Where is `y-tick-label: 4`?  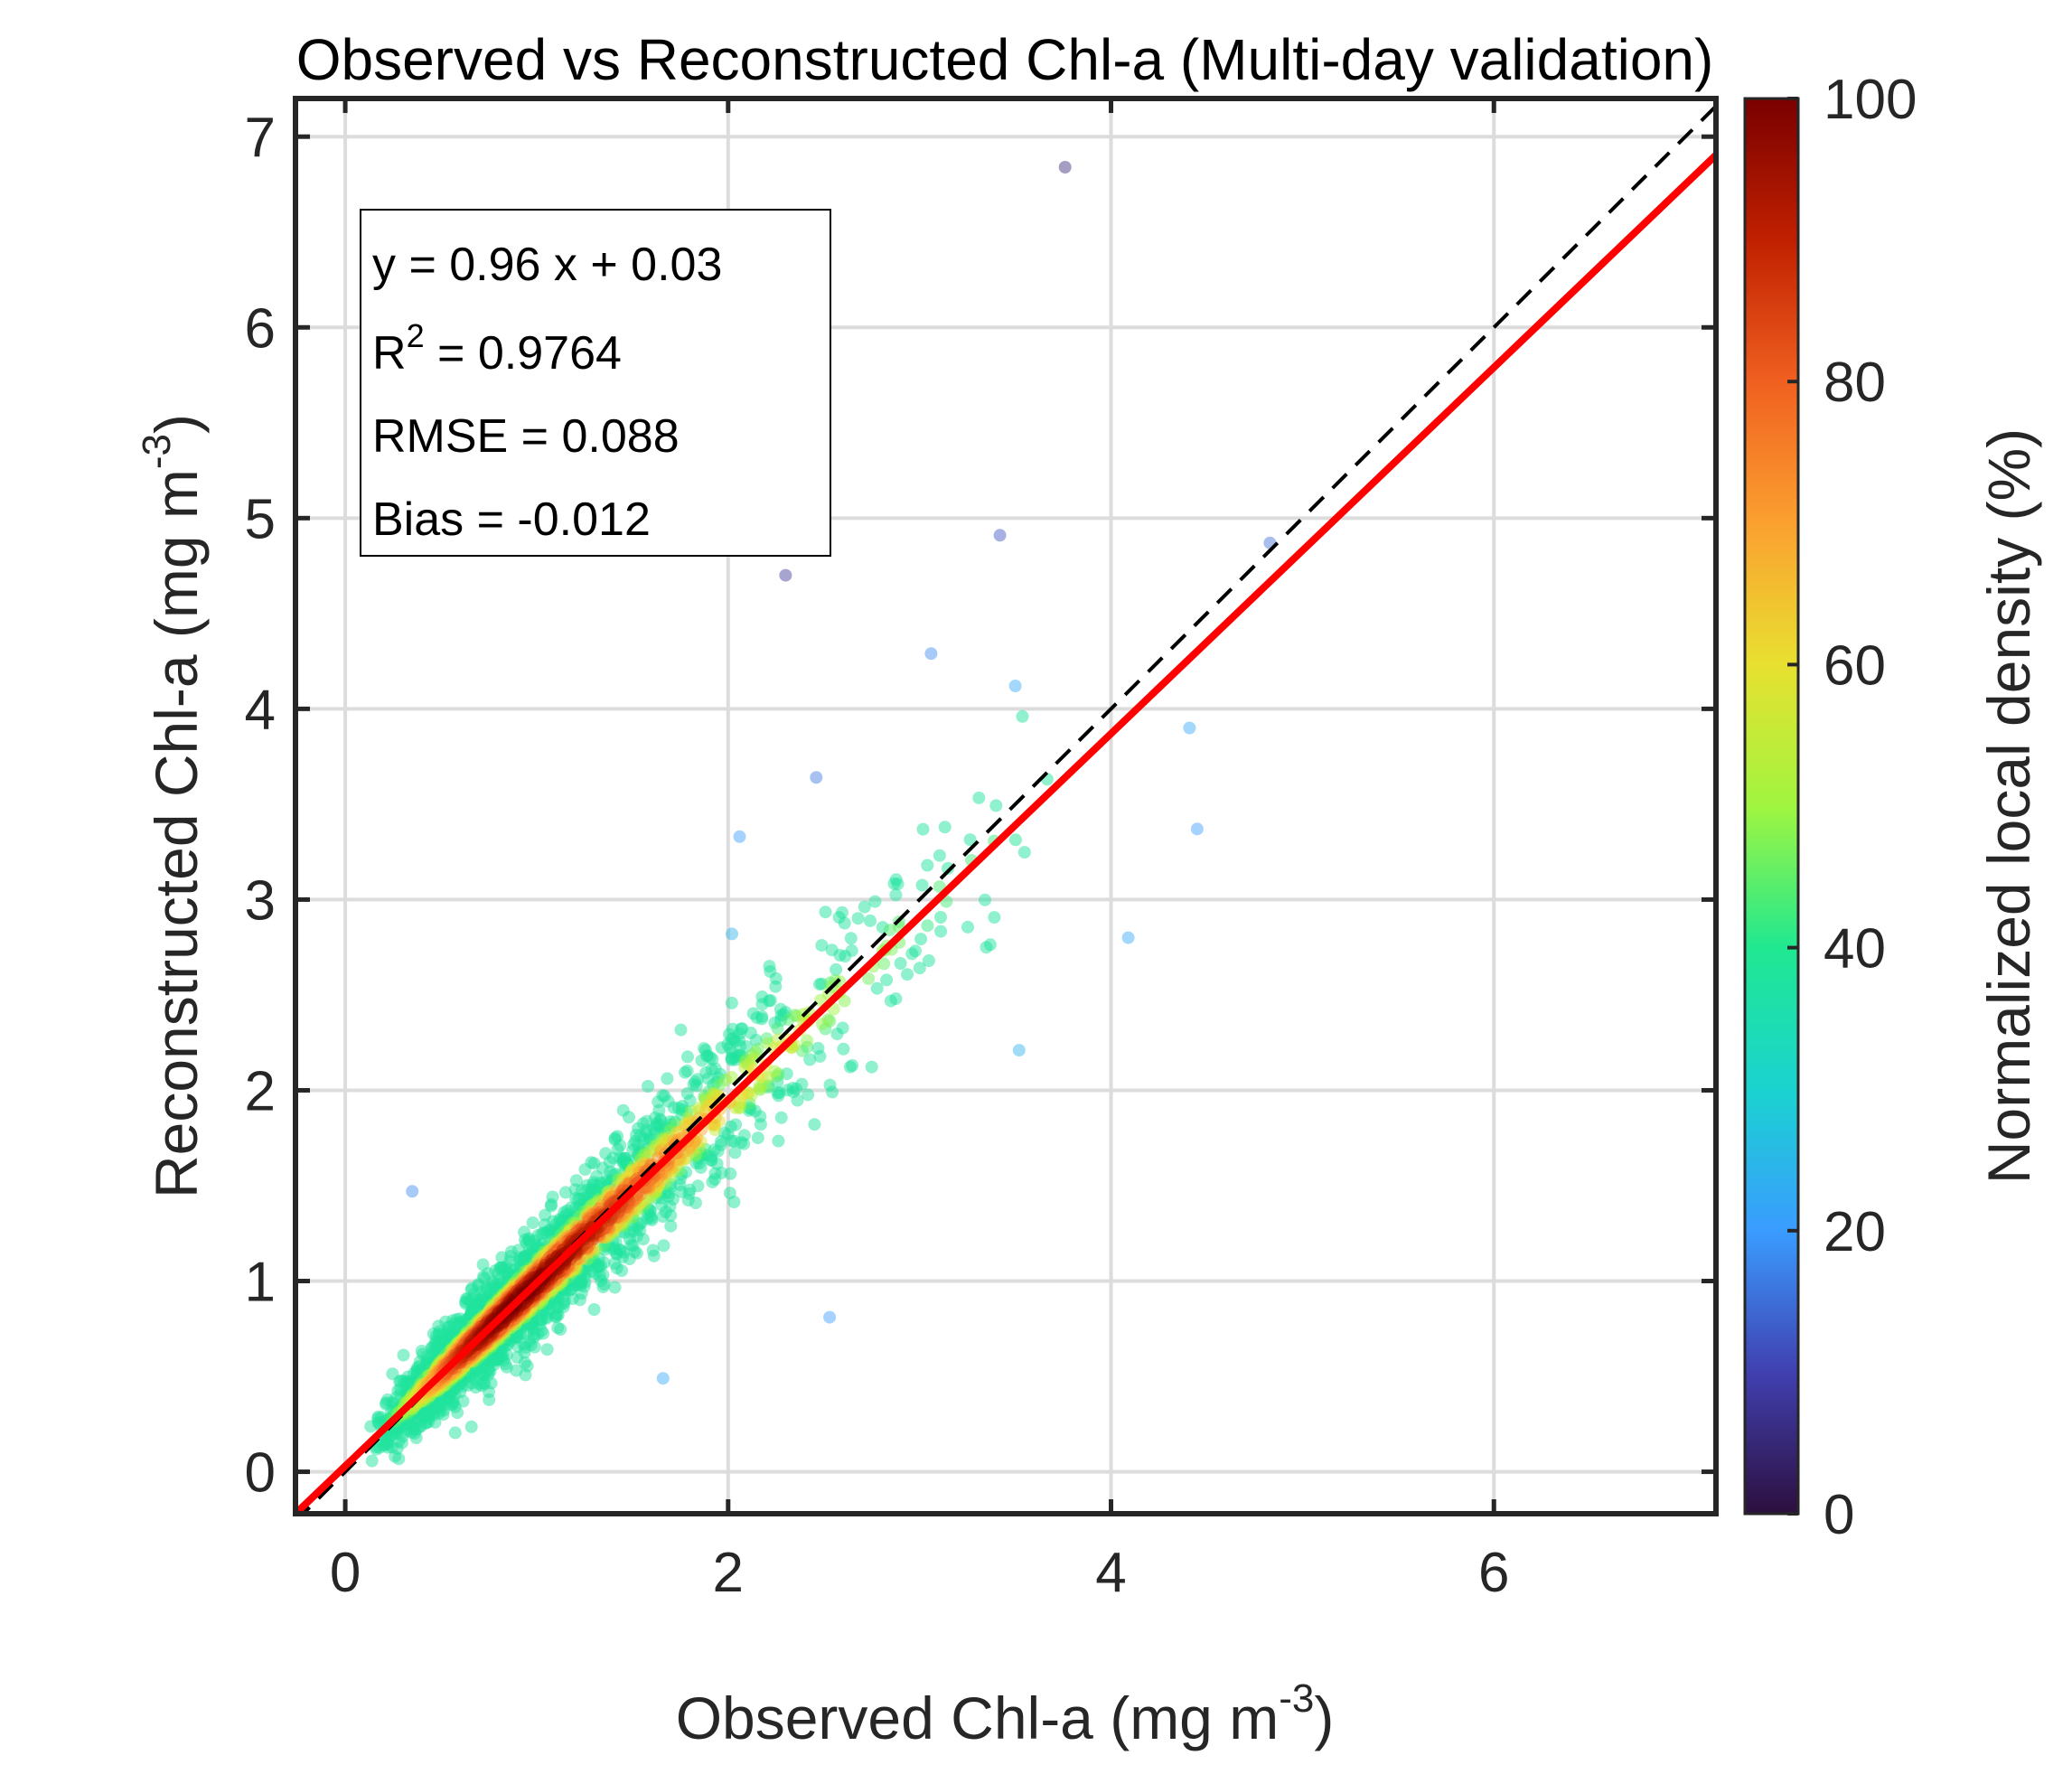
y-tick-label: 4 is located at coordinates (260, 710).